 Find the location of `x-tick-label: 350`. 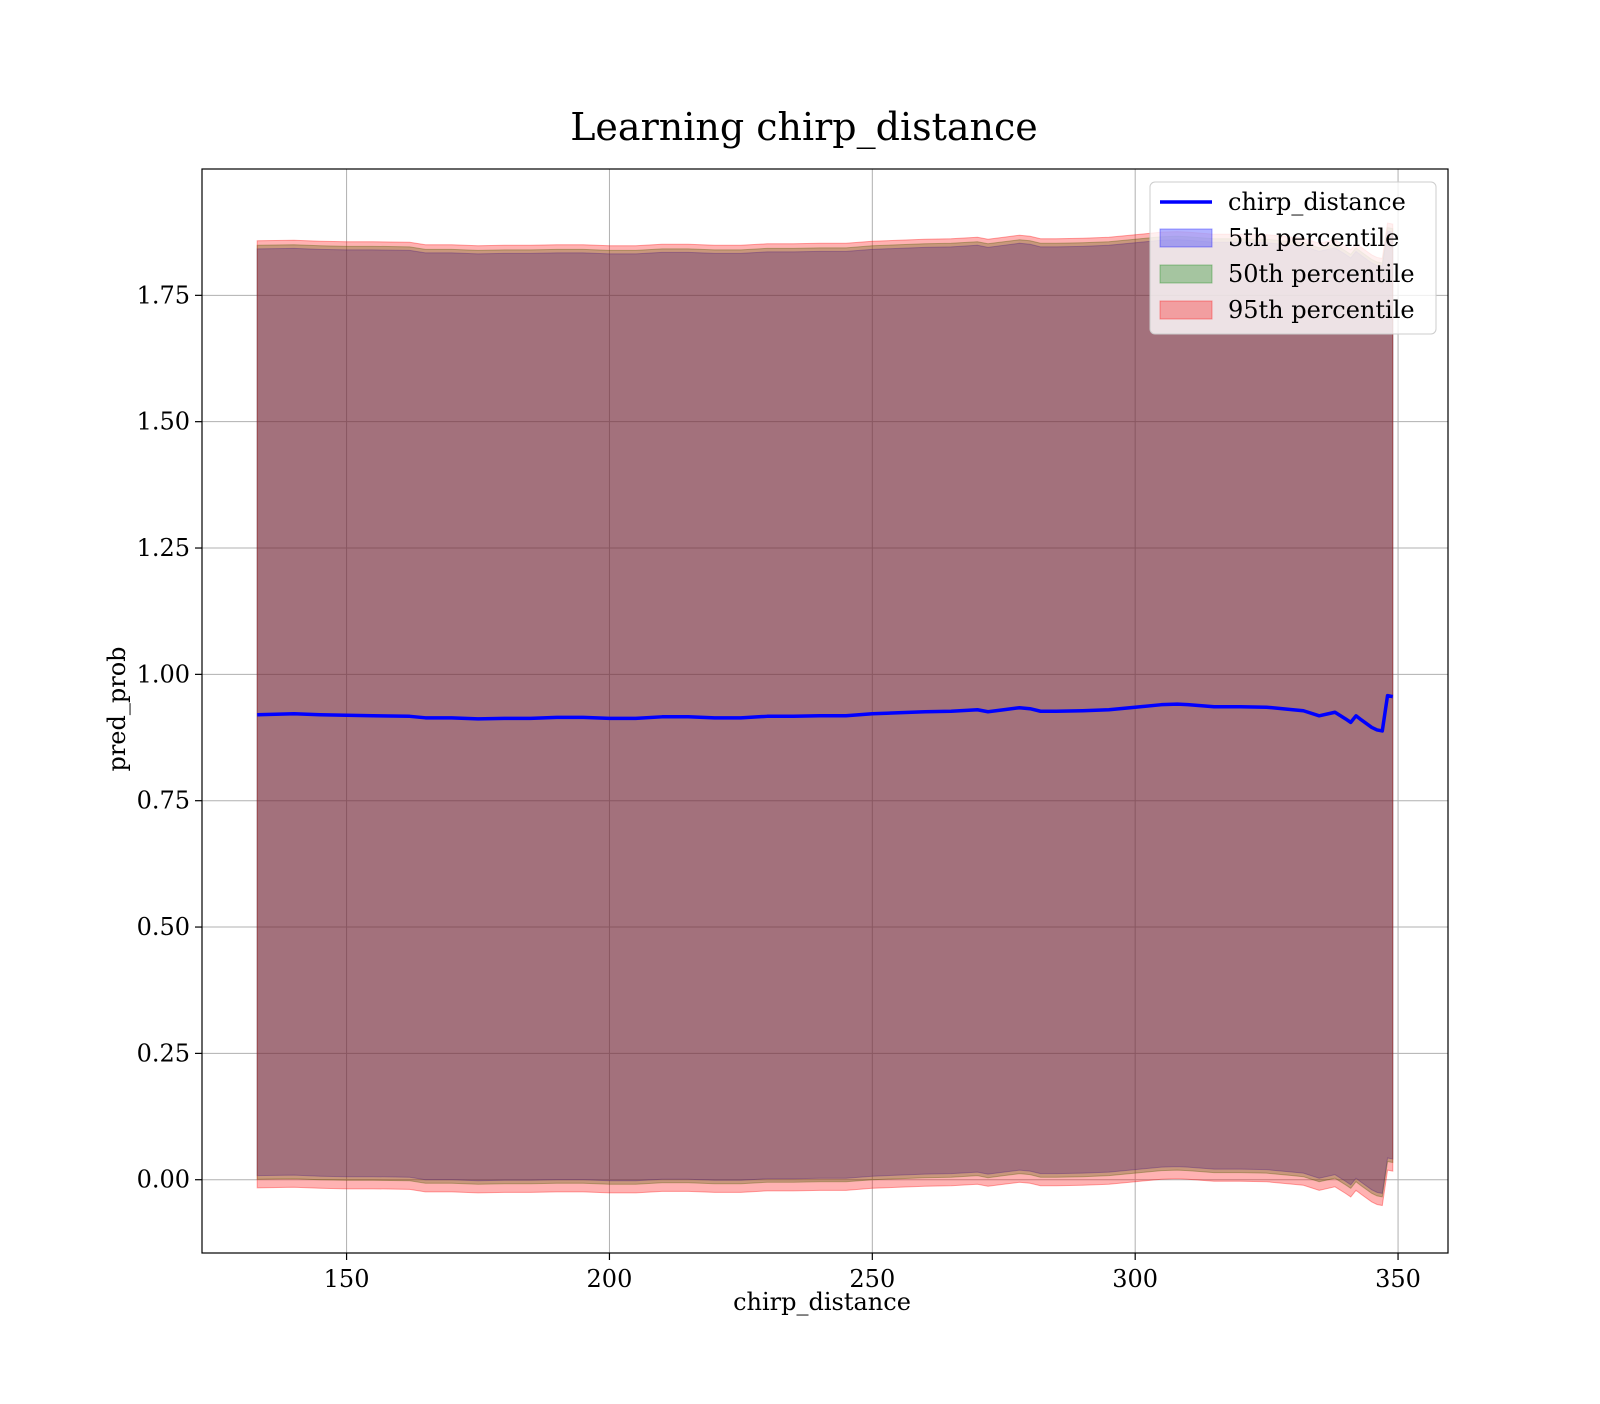

x-tick-label: 350 is located at coordinates (1398, 1279).